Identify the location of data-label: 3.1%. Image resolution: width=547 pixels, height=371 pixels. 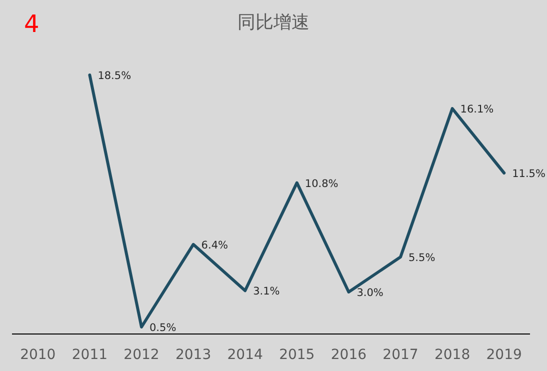
(266, 292).